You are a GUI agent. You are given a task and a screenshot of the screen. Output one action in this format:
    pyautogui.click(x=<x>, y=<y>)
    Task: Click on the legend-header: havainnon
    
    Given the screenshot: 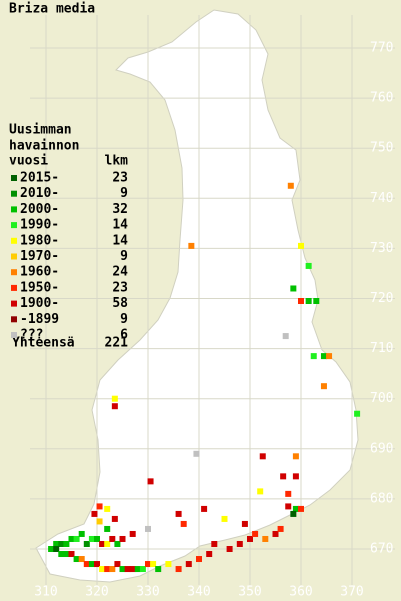 What is the action you would take?
    pyautogui.click(x=44, y=146)
    